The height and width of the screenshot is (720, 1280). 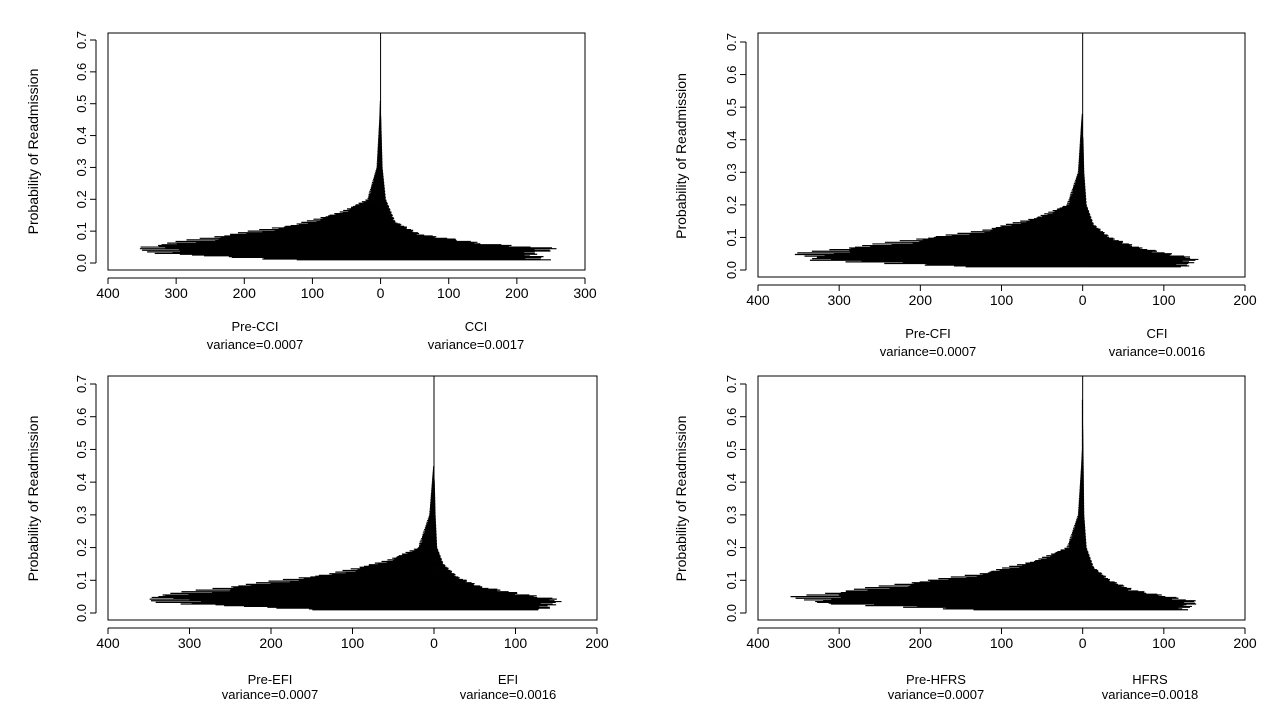 What do you see at coordinates (928, 333) in the screenshot?
I see `left-group-label: Pre-CFI` at bounding box center [928, 333].